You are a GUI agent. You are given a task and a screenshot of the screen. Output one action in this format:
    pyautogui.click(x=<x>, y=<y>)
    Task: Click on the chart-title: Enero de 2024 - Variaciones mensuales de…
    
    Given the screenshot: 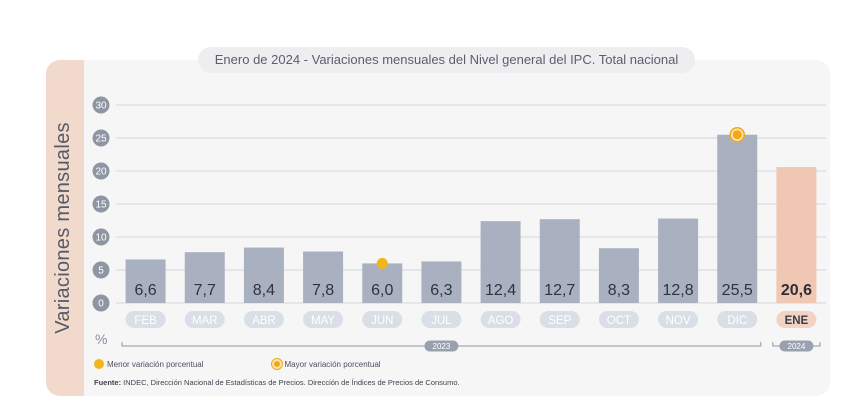 What is the action you would take?
    pyautogui.click(x=446, y=60)
    